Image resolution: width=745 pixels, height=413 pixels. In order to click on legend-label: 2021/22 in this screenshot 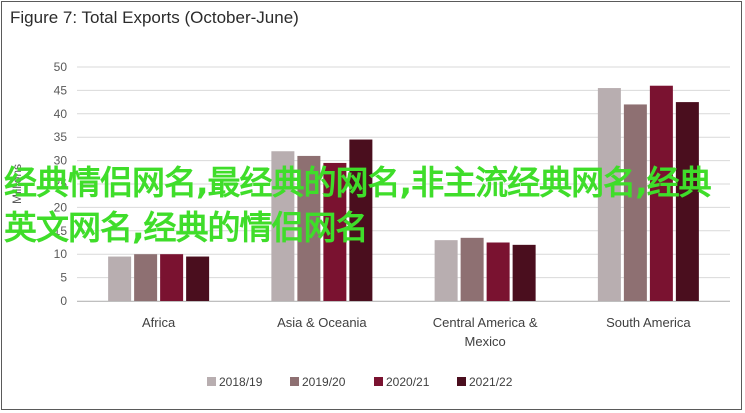, I will do `click(491, 382)`.